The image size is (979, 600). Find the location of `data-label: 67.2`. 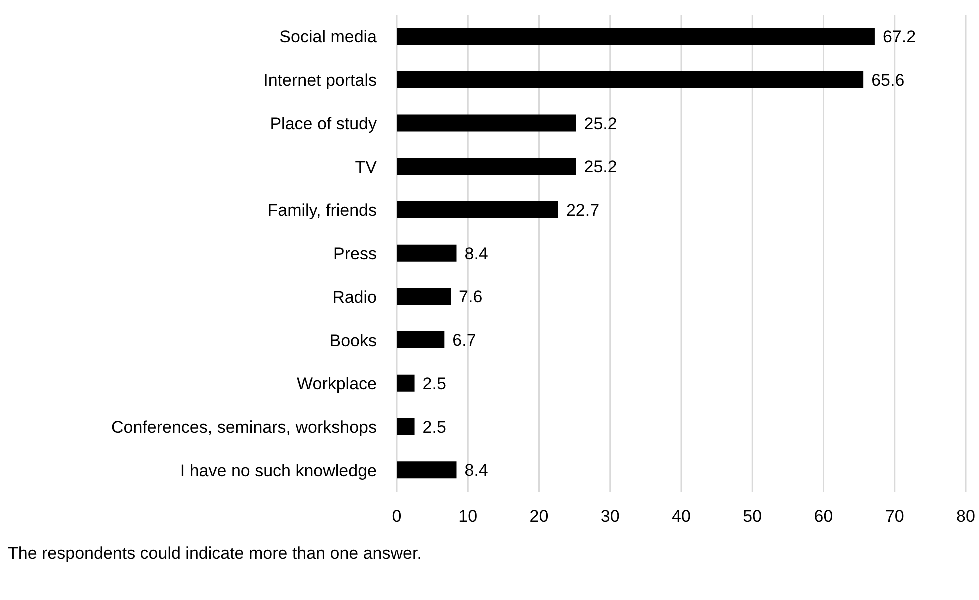

data-label: 67.2 is located at coordinates (899, 37).